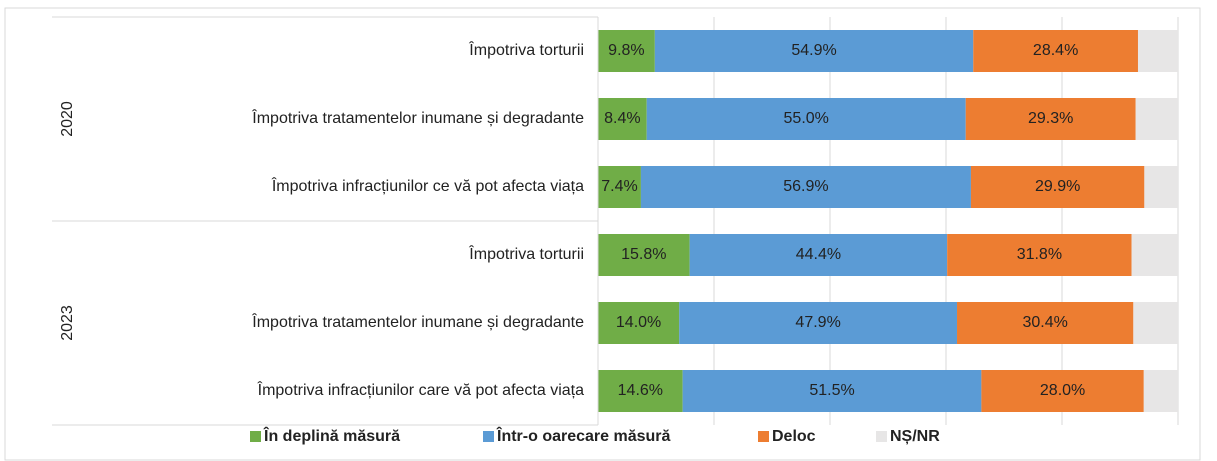  I want to click on legend-text: Într-o oarecare măsură, so click(583, 435).